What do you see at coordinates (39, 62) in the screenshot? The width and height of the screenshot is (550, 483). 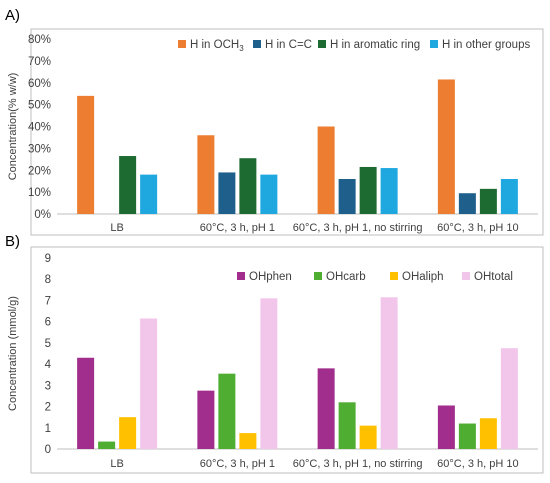 I see `y-tick-label: 70%` at bounding box center [39, 62].